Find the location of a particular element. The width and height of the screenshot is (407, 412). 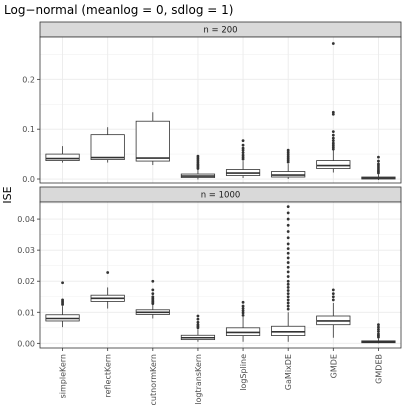

y-tick-label: 0.03 is located at coordinates (26, 250).